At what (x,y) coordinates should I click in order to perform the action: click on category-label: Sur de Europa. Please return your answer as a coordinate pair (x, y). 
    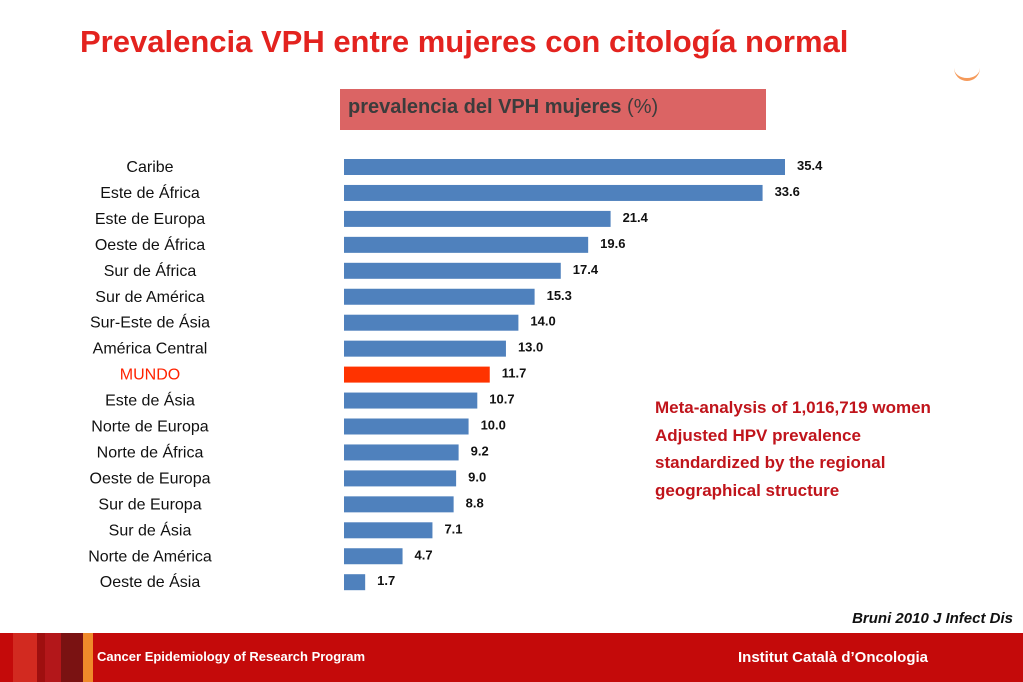
    Looking at the image, I should click on (149, 504).